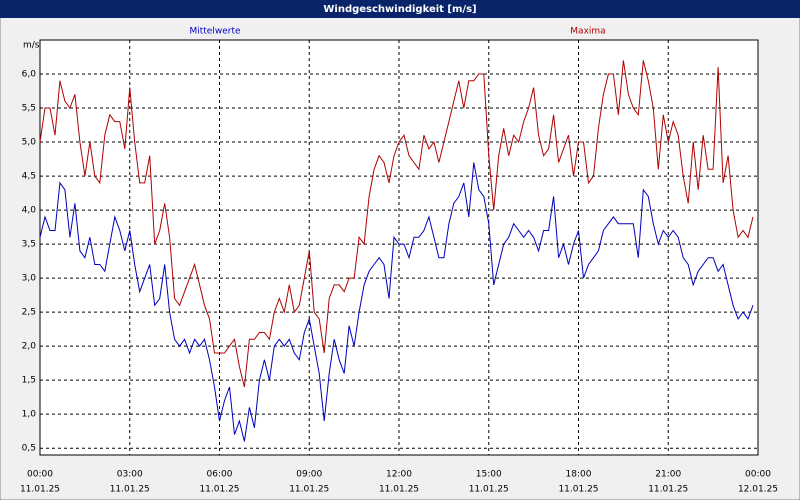  Describe the element at coordinates (220, 475) in the screenshot. I see `x-tick-label: 06:00` at that location.